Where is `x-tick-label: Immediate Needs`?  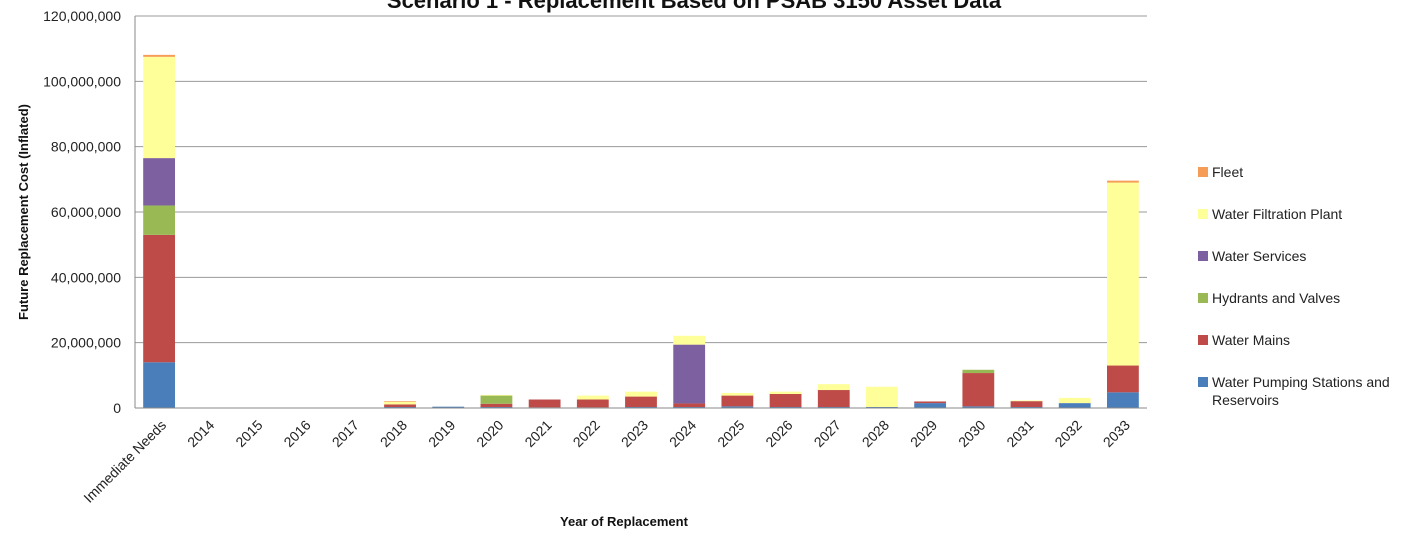 x-tick-label: Immediate Needs is located at coordinates (124, 461).